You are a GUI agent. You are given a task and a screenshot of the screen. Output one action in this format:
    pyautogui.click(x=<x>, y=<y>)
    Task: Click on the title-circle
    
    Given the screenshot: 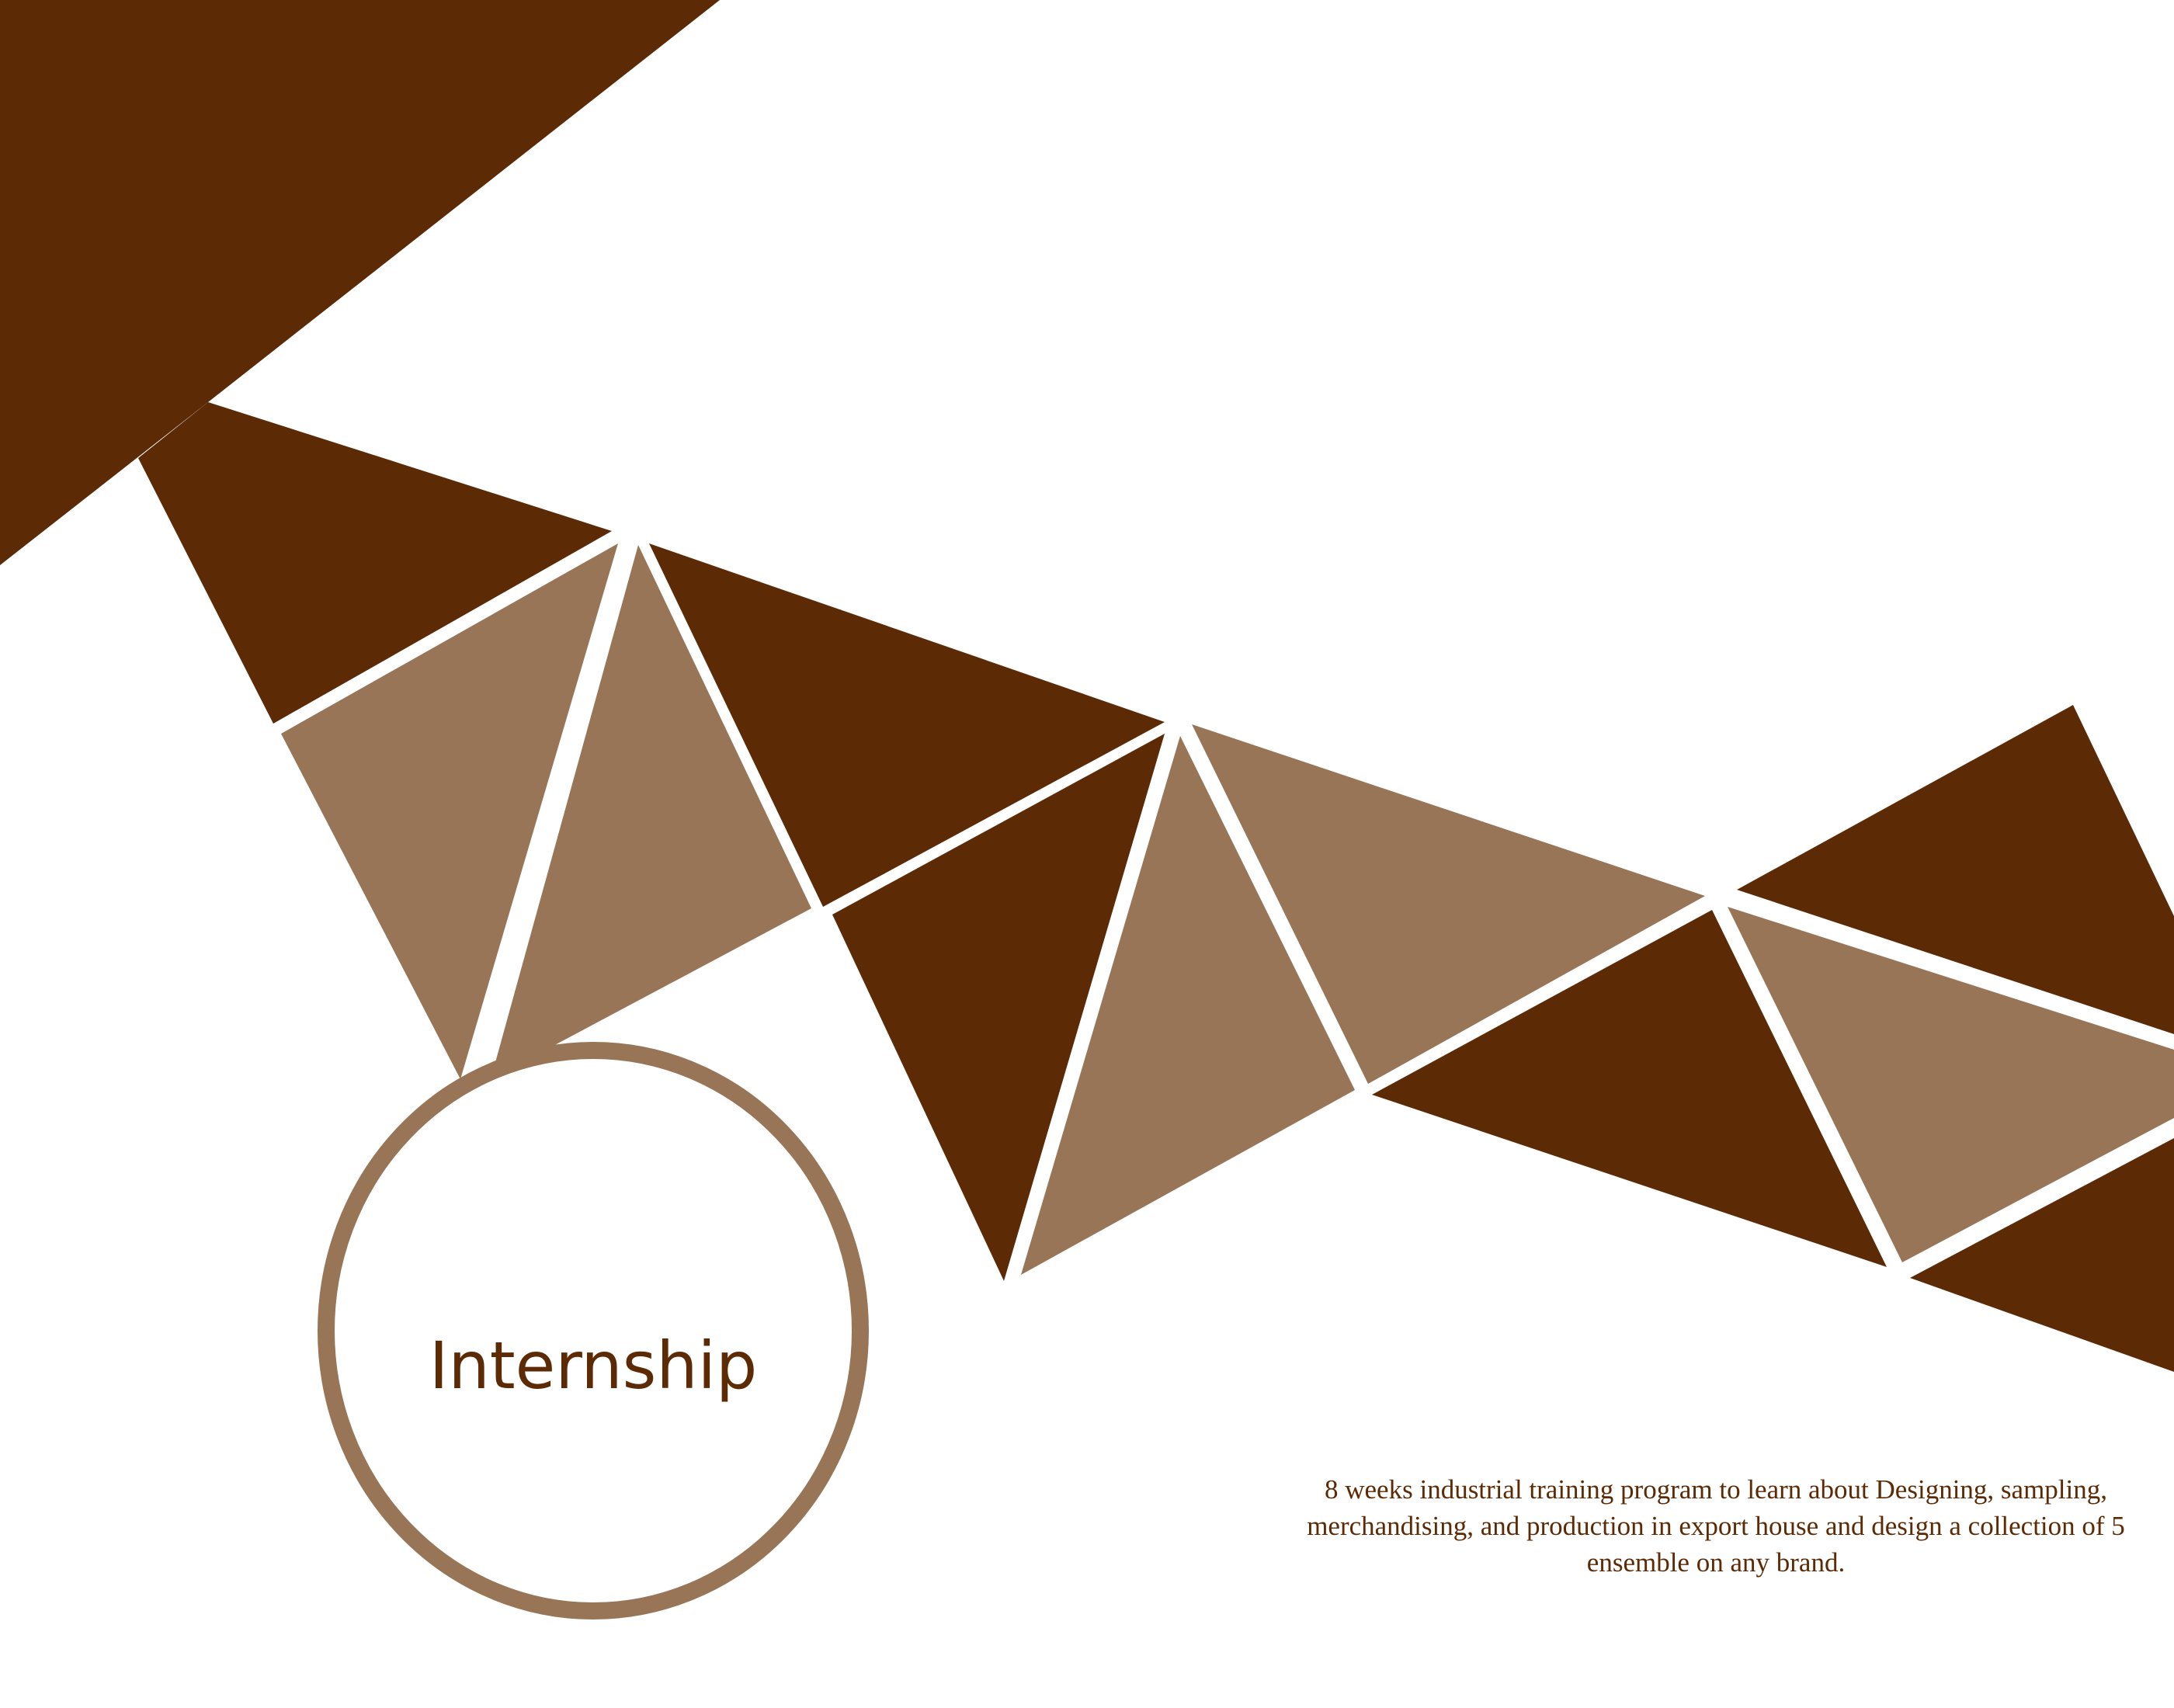 What is the action you would take?
    pyautogui.click(x=594, y=1330)
    